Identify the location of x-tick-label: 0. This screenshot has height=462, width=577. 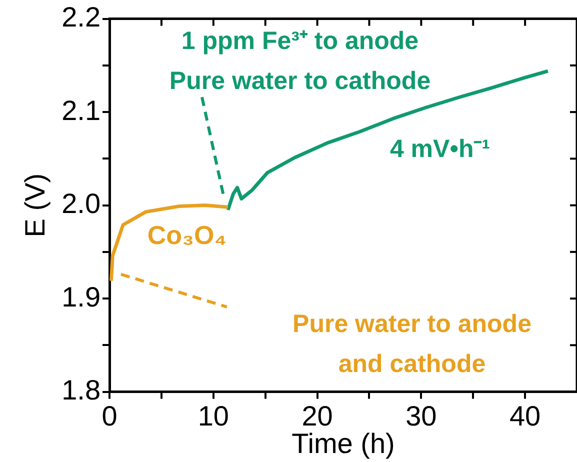
(110, 416).